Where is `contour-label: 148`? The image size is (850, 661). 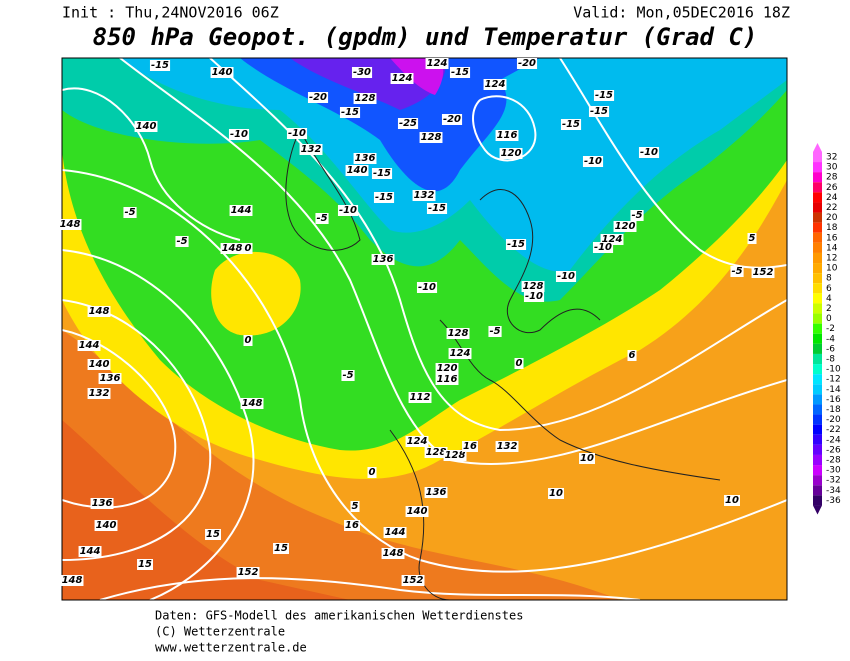 contour-label: 148 is located at coordinates (393, 553).